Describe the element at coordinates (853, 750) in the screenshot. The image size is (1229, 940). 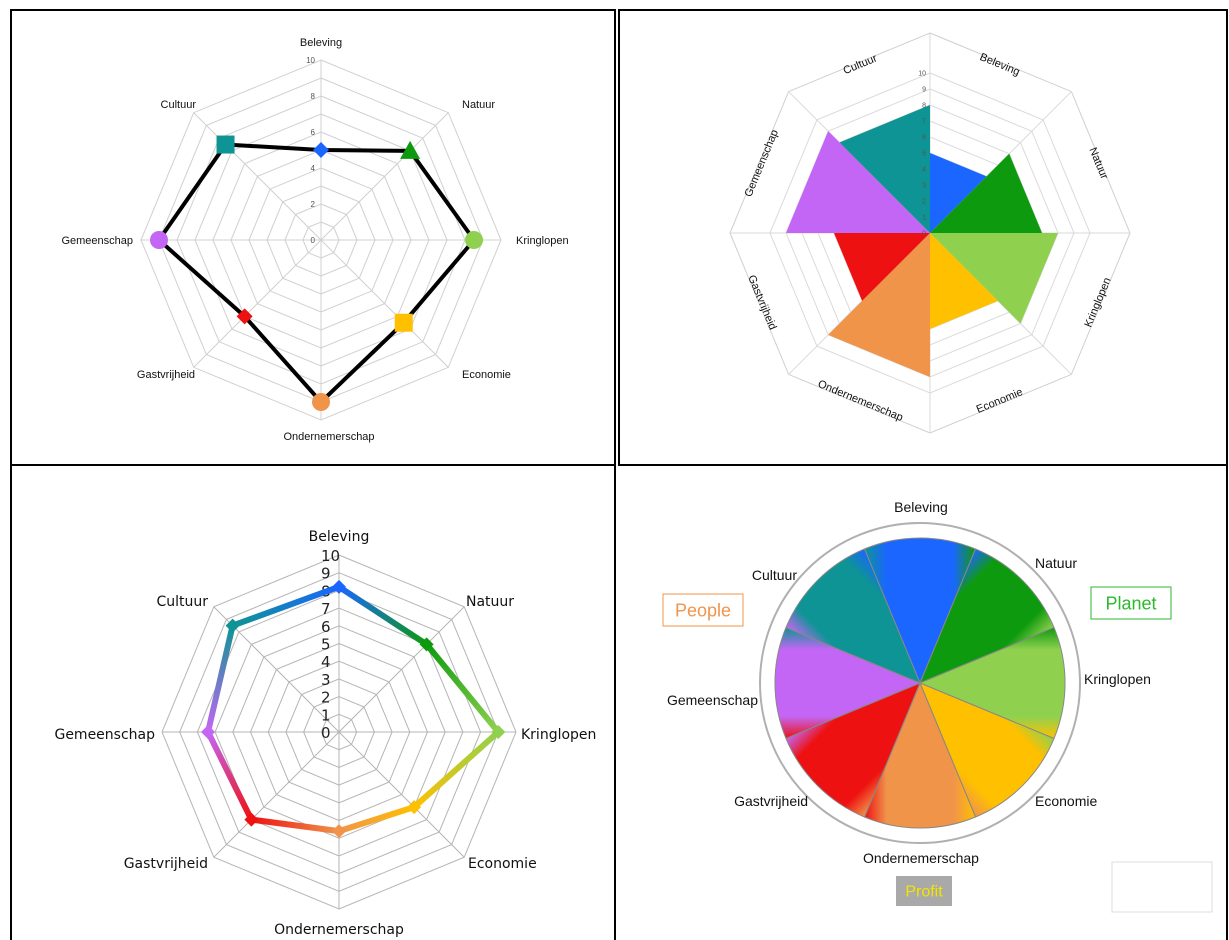
I see `pie-slice-gastvrijheid` at that location.